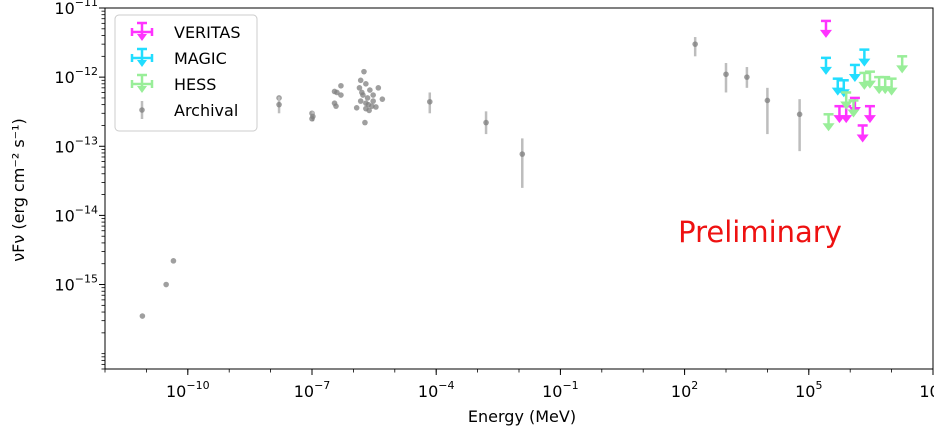 This screenshot has height=434, width=934. What do you see at coordinates (76, 145) in the screenshot?
I see `y-tick-label: 10−13` at bounding box center [76, 145].